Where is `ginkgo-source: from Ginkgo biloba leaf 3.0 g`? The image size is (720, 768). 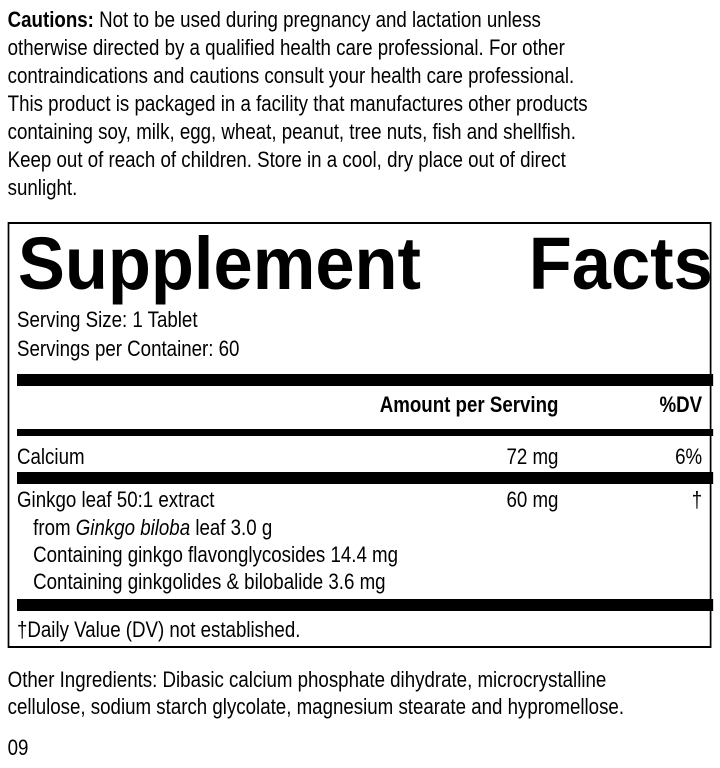 ginkgo-source: from Ginkgo biloba leaf 3.0 g is located at coordinates (152, 528).